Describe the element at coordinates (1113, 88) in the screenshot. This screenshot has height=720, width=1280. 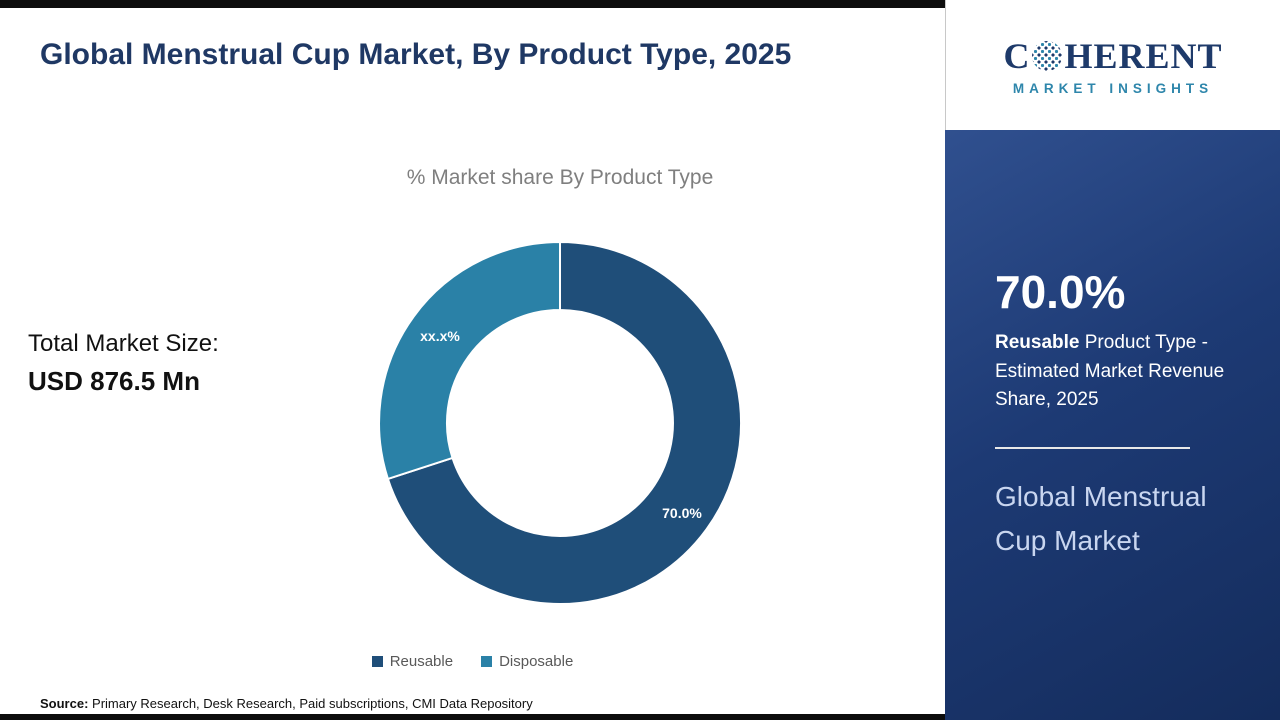
I see `logo-tagline: MARKET INSIGHTS` at that location.